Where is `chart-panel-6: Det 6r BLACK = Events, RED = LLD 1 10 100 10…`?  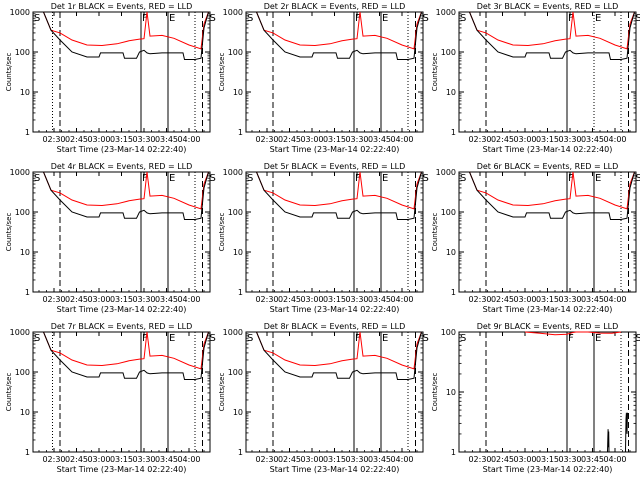
chart-panel-6: Det 6r BLACK = Events, RED = LLD 1 10 100 10… is located at coordinates (535, 238).